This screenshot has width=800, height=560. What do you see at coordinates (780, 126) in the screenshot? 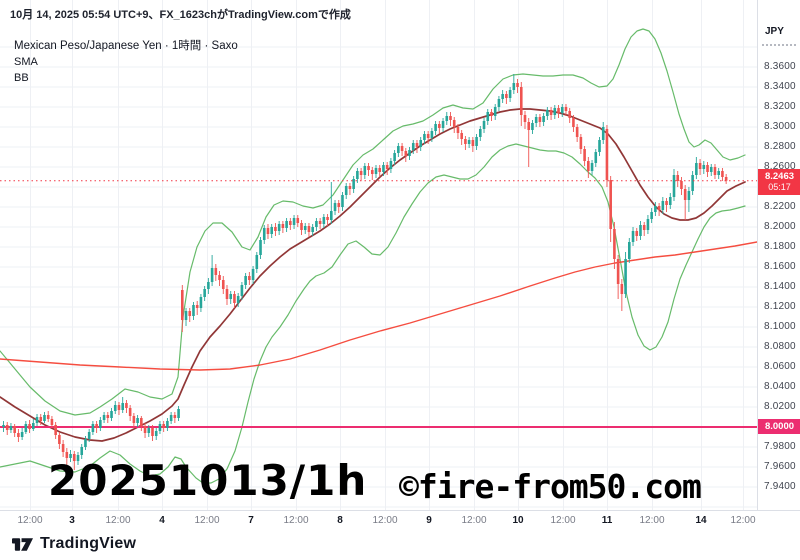
I see `price-tick-label: 8.3000` at bounding box center [780, 126].